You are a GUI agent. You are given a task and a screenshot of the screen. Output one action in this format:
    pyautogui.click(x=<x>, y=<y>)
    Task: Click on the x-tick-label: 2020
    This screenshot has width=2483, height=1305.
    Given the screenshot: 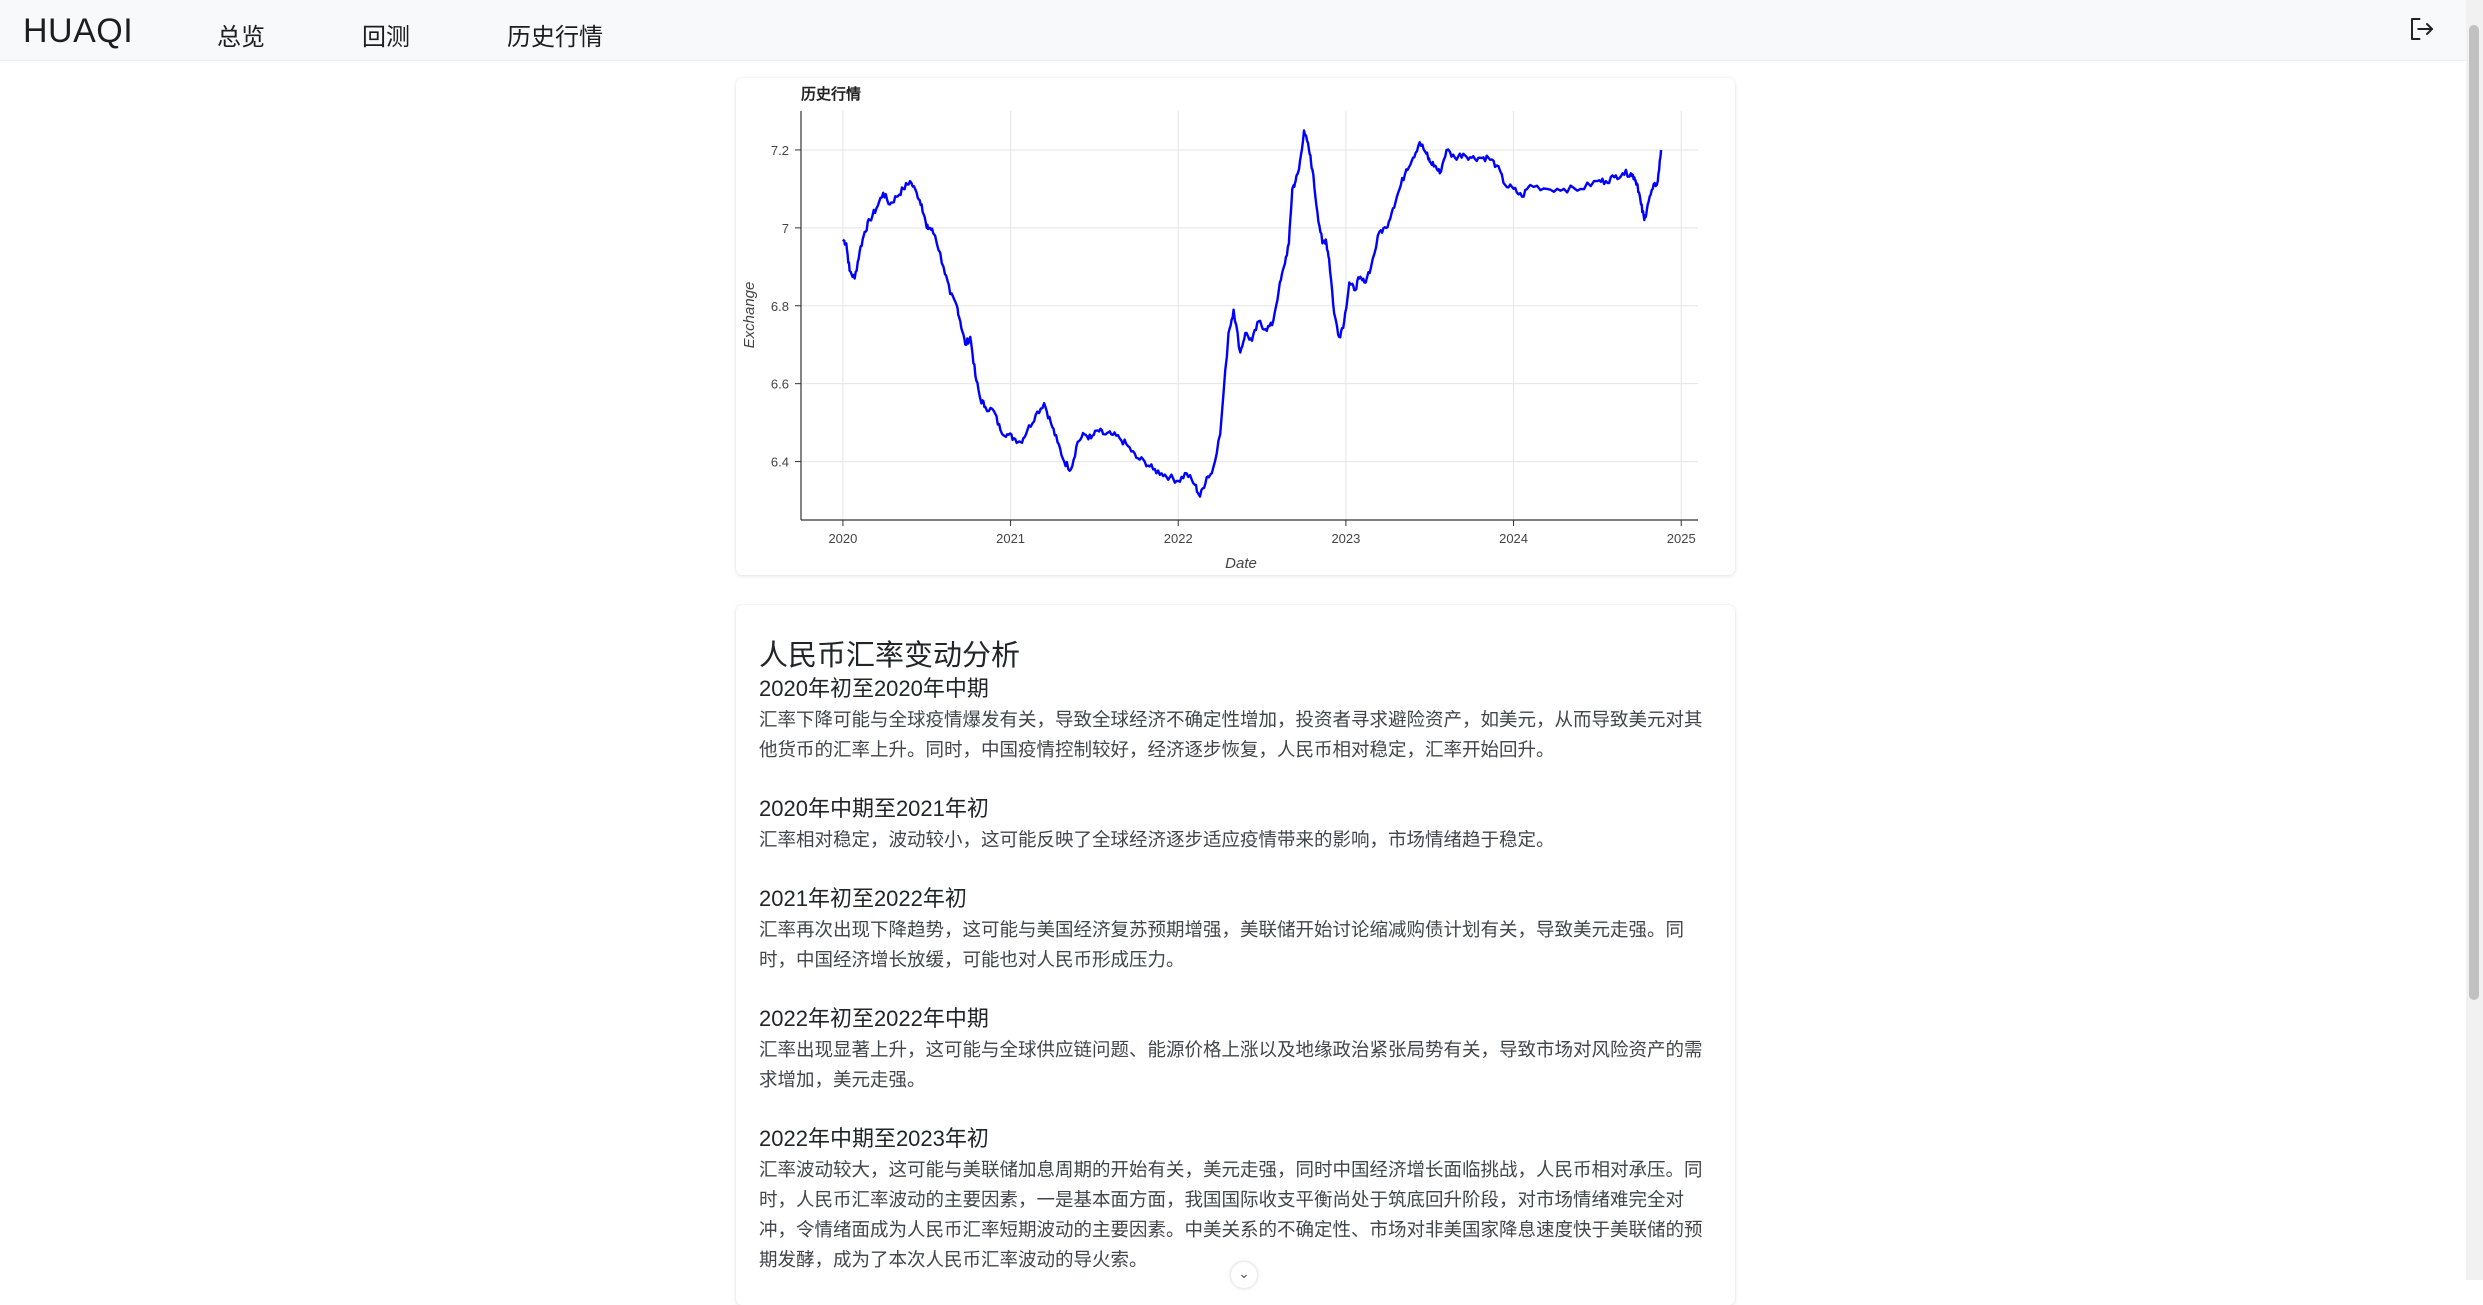 What is the action you would take?
    pyautogui.click(x=842, y=538)
    